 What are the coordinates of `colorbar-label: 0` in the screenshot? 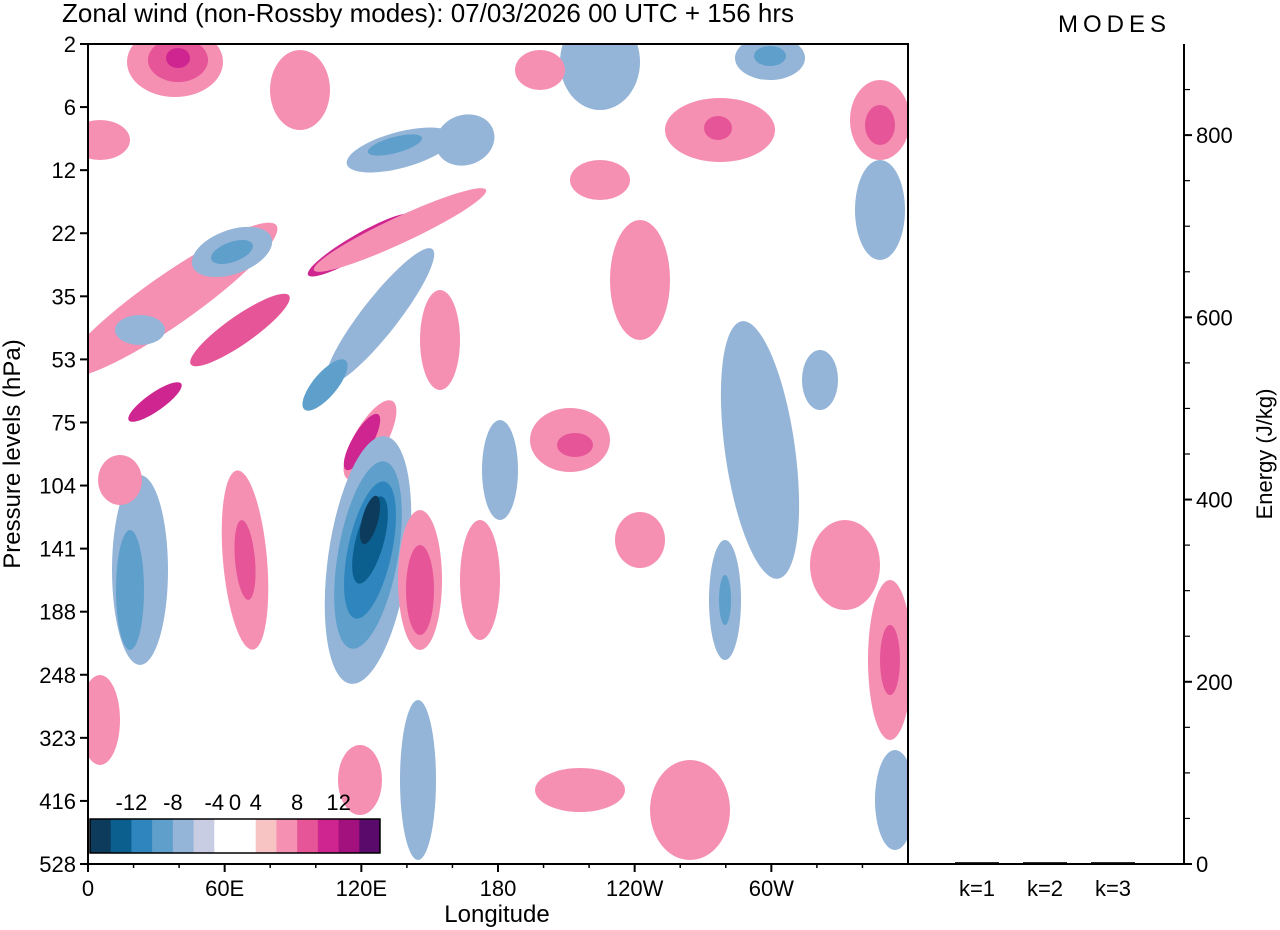 It's located at (235, 802).